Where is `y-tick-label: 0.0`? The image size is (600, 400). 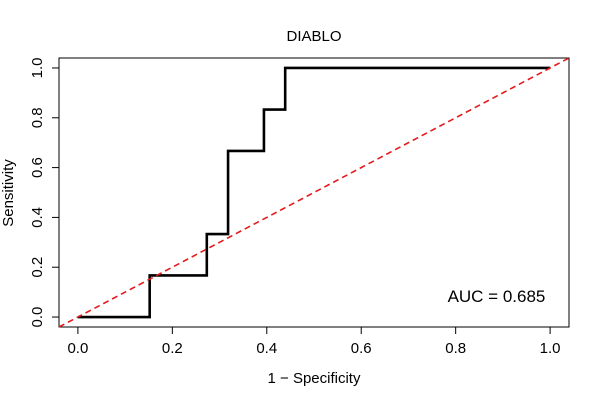 y-tick-label: 0.0 is located at coordinates (37, 317).